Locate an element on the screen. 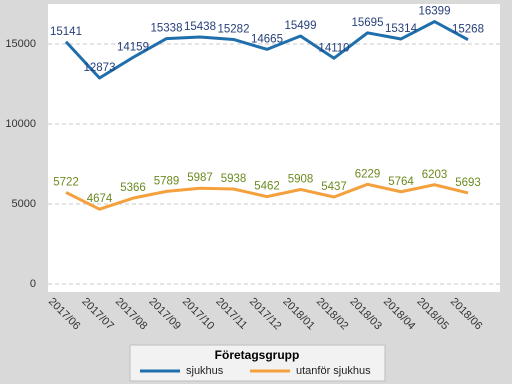  x-tick-label: 2017/09 is located at coordinates (164, 314).